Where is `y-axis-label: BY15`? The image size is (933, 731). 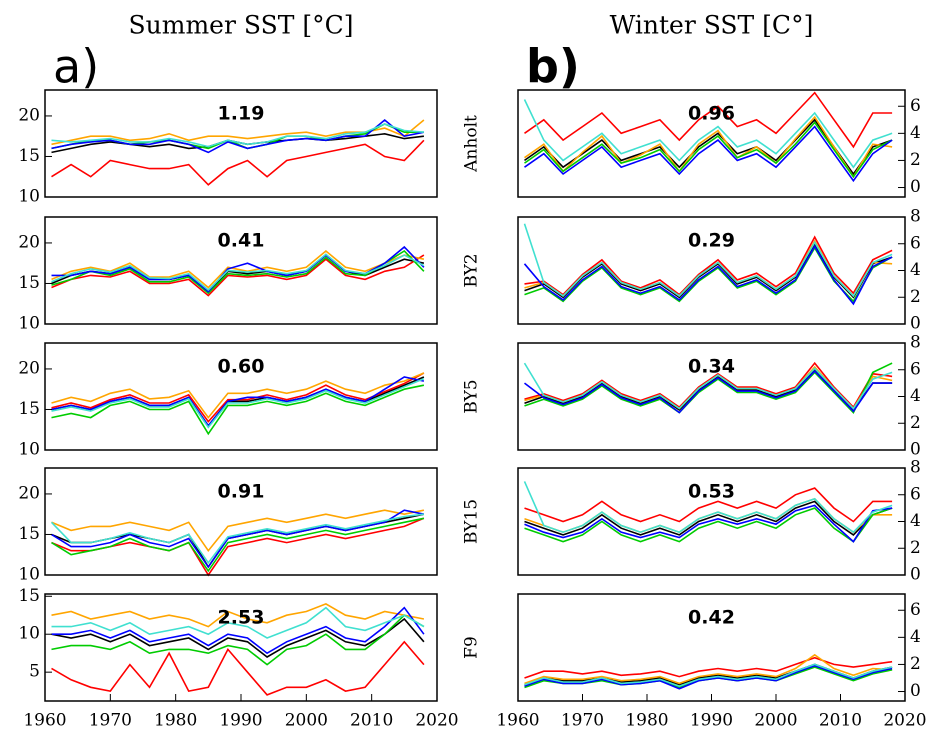 y-axis-label: BY15 is located at coordinates (472, 521).